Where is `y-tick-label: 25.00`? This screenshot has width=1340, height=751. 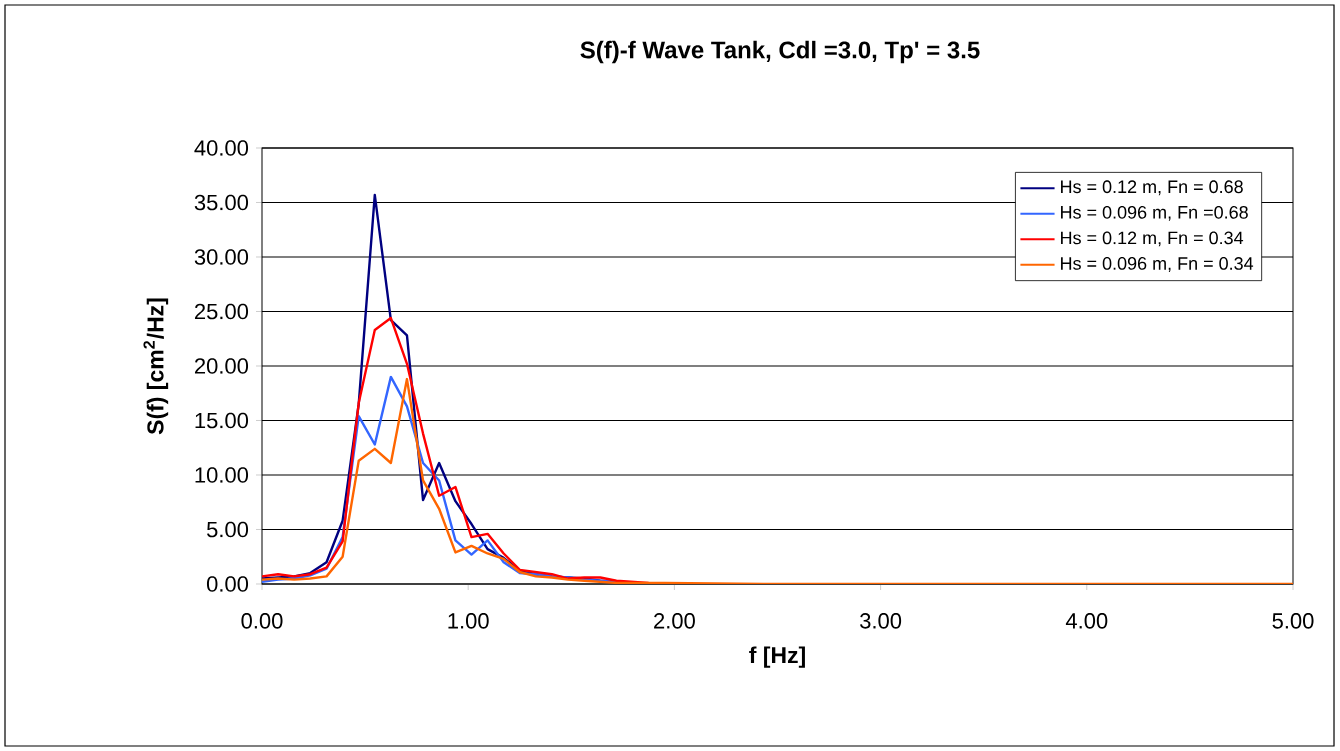 y-tick-label: 25.00 is located at coordinates (221, 311).